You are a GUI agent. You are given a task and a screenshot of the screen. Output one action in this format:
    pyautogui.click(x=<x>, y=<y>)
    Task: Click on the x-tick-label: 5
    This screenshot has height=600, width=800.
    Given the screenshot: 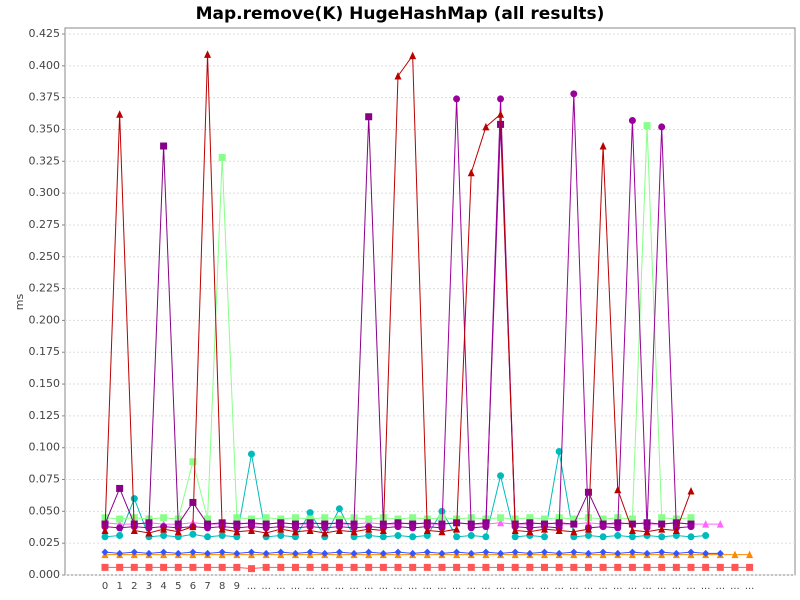 What is the action you would take?
    pyautogui.click(x=178, y=586)
    